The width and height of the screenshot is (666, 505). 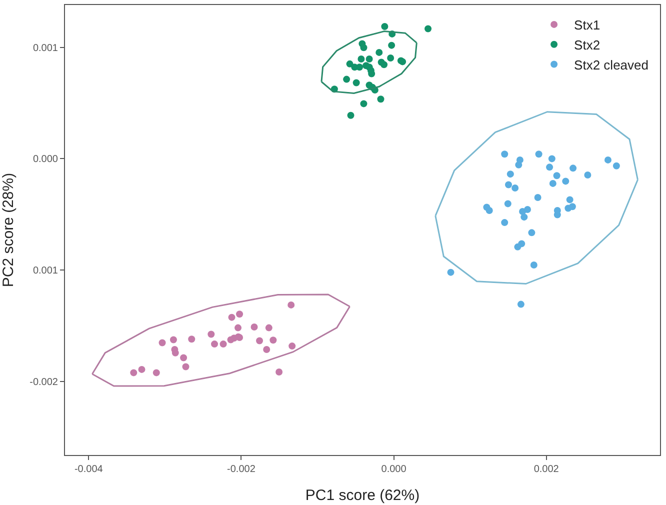 What do you see at coordinates (587, 25) in the screenshot?
I see `legend-label: Stx1` at bounding box center [587, 25].